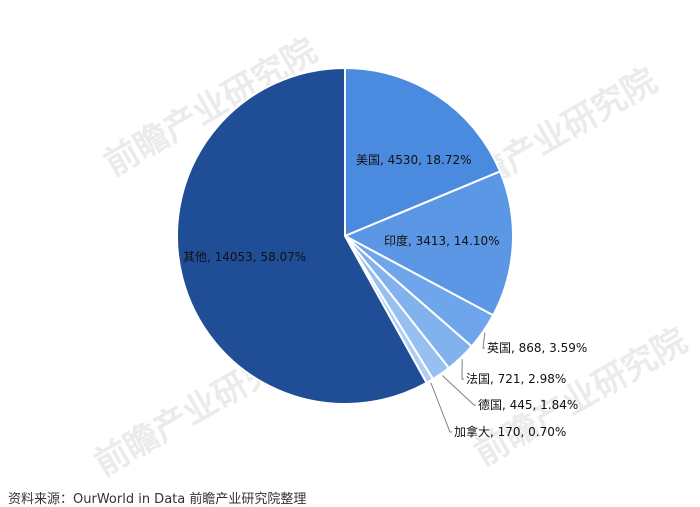  What do you see at coordinates (516, 379) in the screenshot?
I see `data-label-3: 法国, 721, 2.98%` at bounding box center [516, 379].